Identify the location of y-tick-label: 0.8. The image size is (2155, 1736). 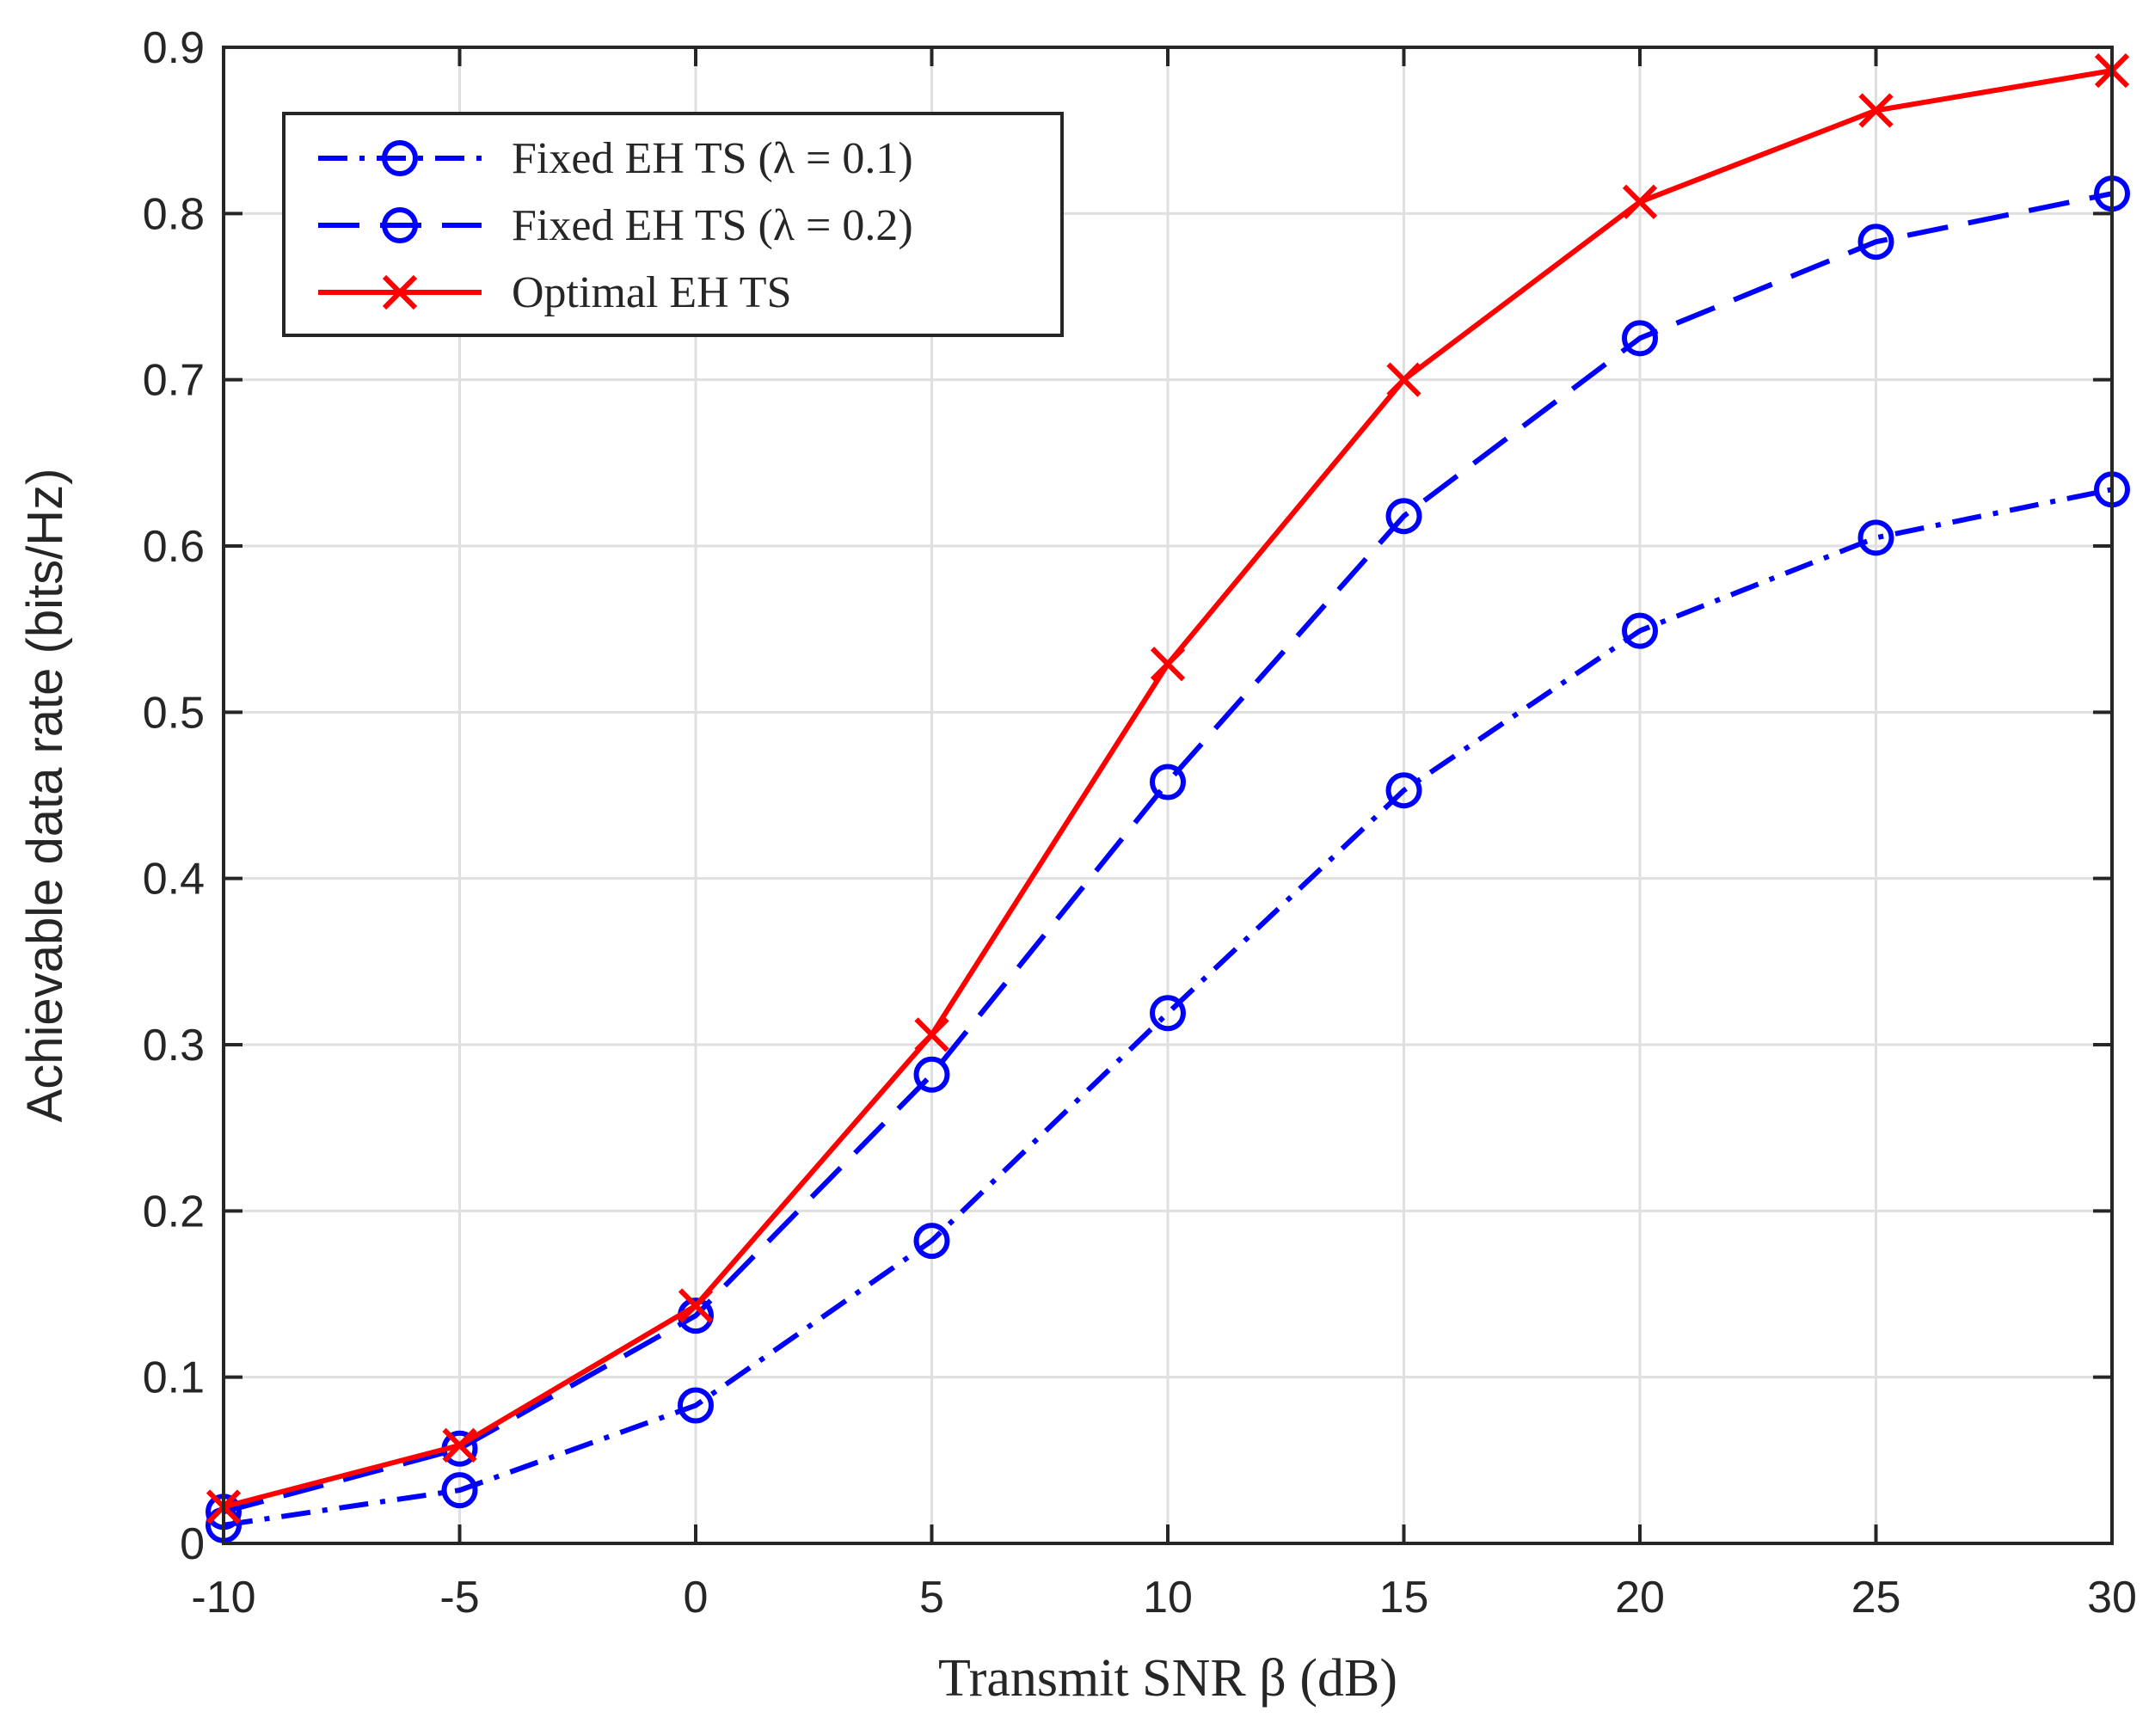
(174, 214).